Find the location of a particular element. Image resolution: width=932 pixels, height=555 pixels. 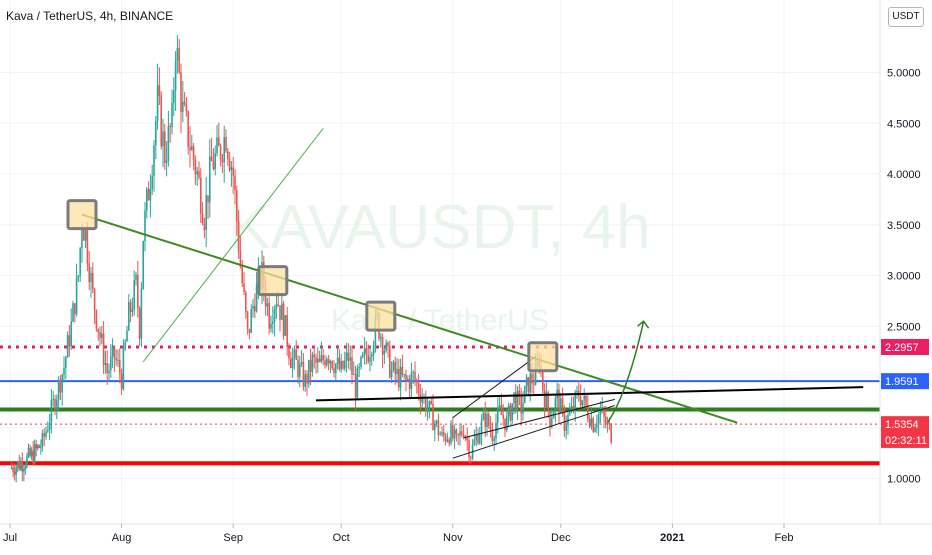

y-tick-label: 5.0000 is located at coordinates (904, 74).